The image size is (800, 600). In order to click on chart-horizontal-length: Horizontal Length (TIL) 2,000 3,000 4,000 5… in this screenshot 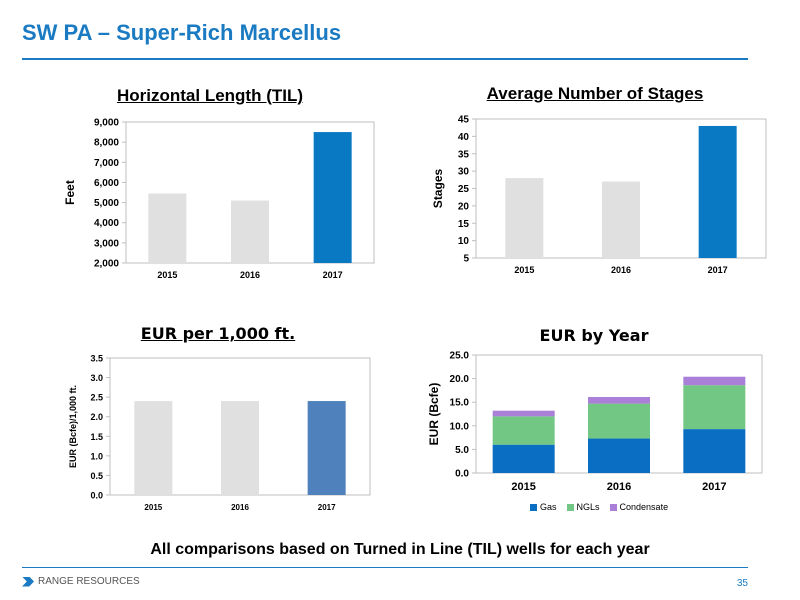, I will do `click(210, 189)`.